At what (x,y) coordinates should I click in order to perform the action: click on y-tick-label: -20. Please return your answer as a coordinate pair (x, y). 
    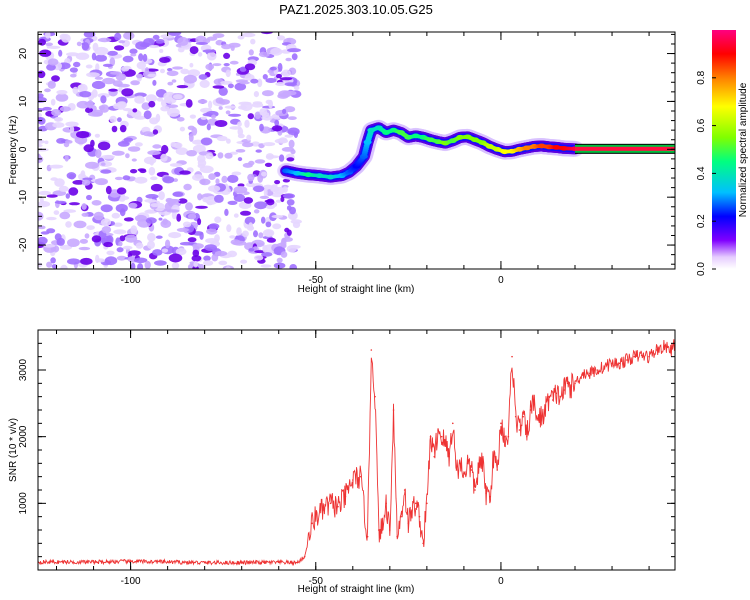
    Looking at the image, I should click on (23, 244).